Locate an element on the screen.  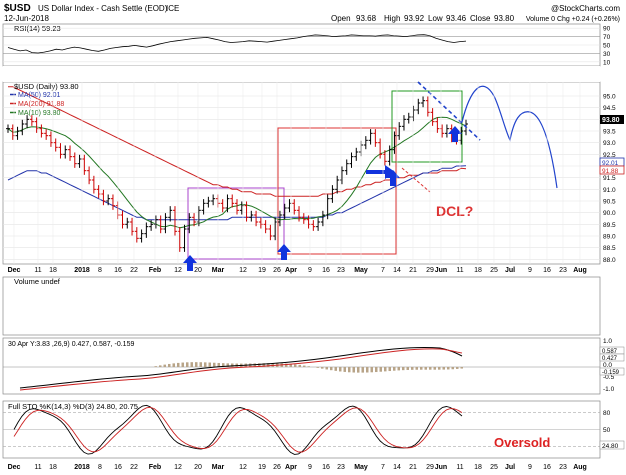
x-tick-label: 8 is located at coordinates (100, 467).